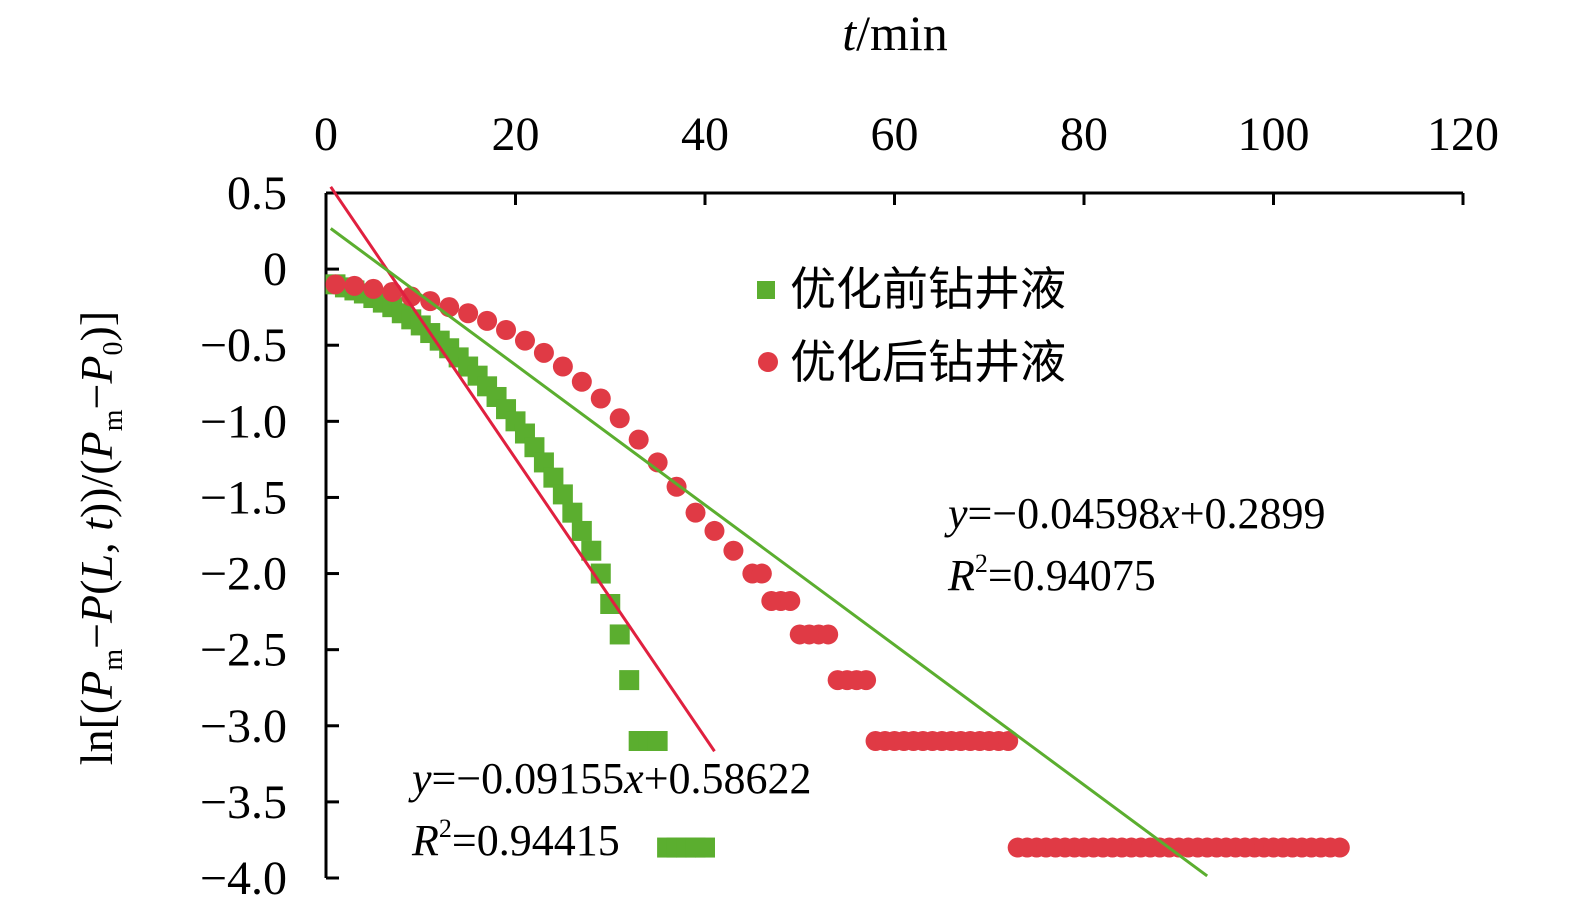  I want to click on annotation-fit-before: y=−0.09155x+0.58622 R2=0.94415, so click(610, 809).